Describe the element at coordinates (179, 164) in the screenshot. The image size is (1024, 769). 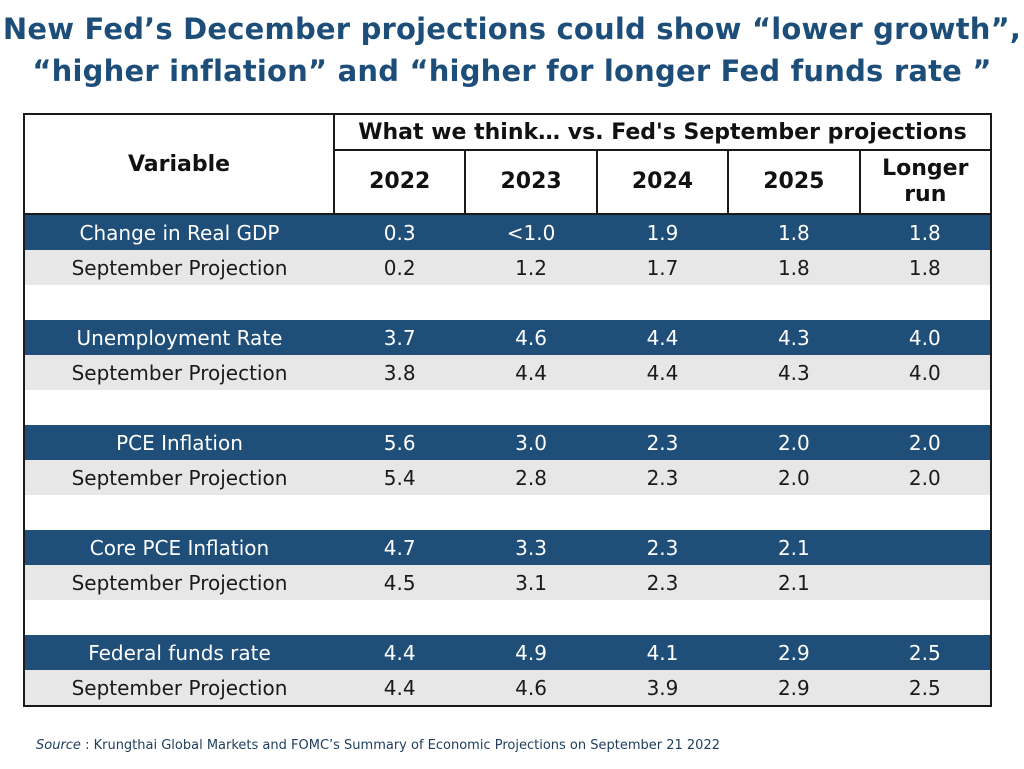
I see `variable-header: Variable` at that location.